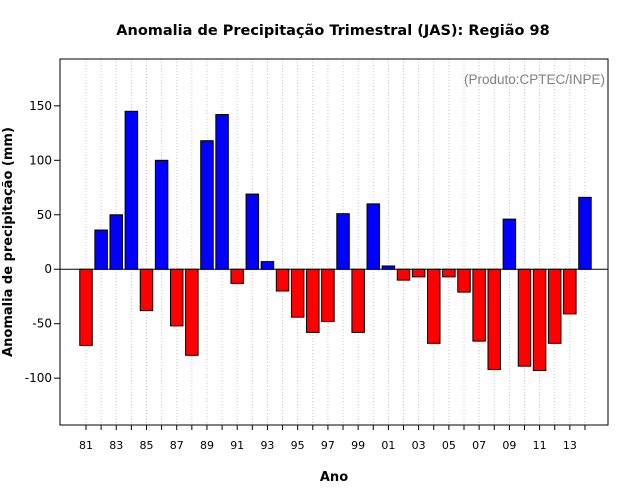 The image size is (640, 500). I want to click on y-tick-label: 0, so click(48, 269).